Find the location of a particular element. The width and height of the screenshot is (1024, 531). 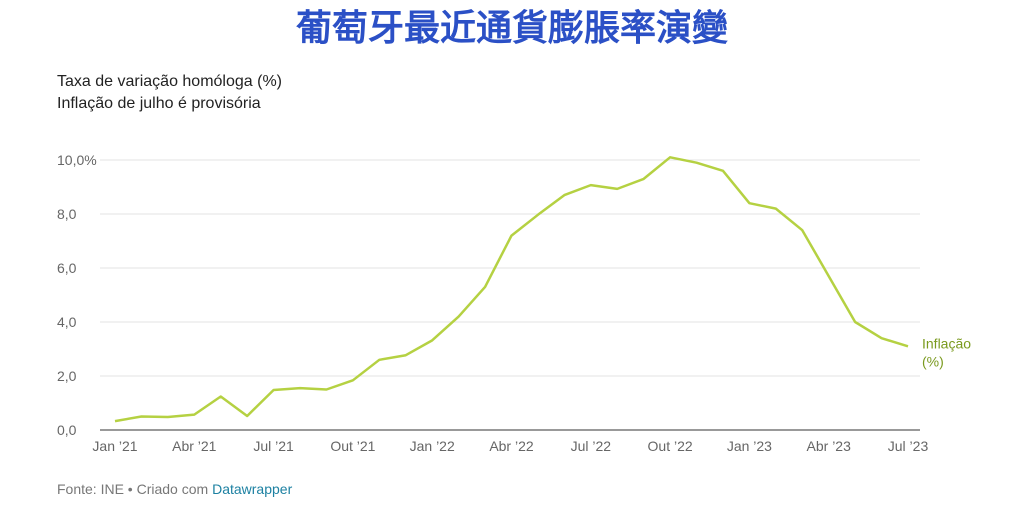

source-link: Datawrapper is located at coordinates (252, 489).